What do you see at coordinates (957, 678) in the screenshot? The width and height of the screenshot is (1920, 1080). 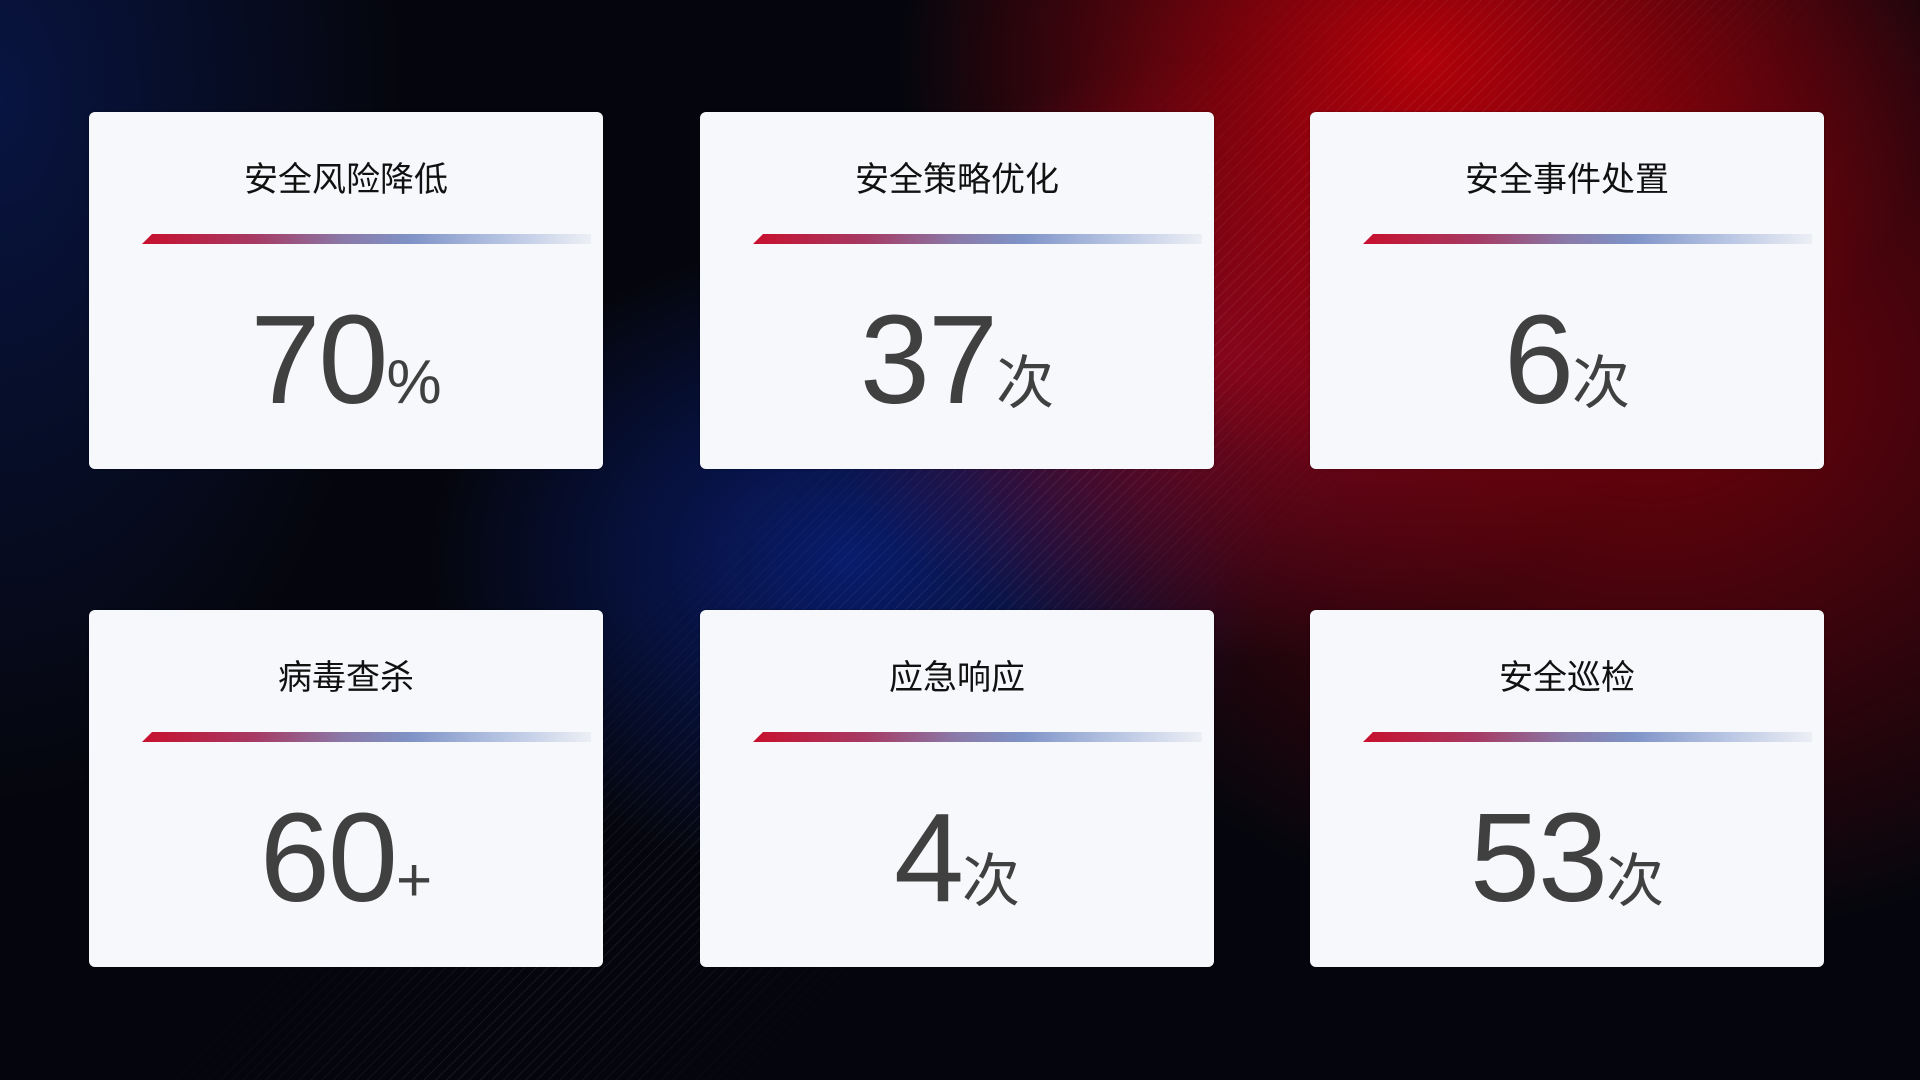 I see `stat-title: 应急响应` at bounding box center [957, 678].